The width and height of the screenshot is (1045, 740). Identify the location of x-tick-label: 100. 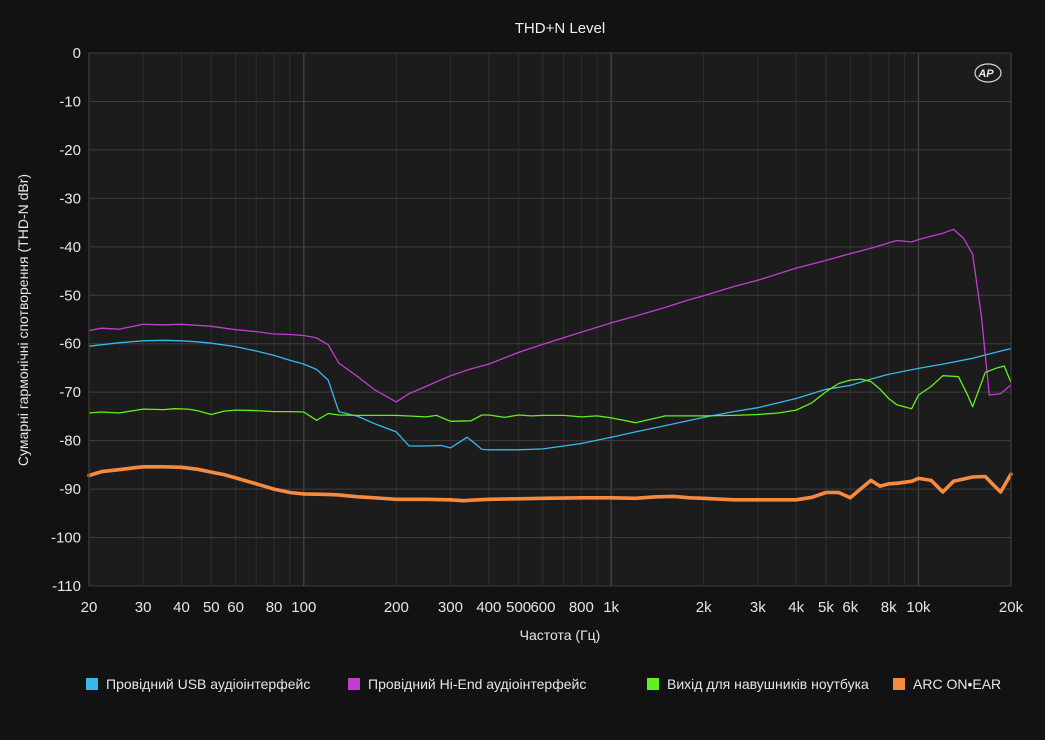
(303, 607).